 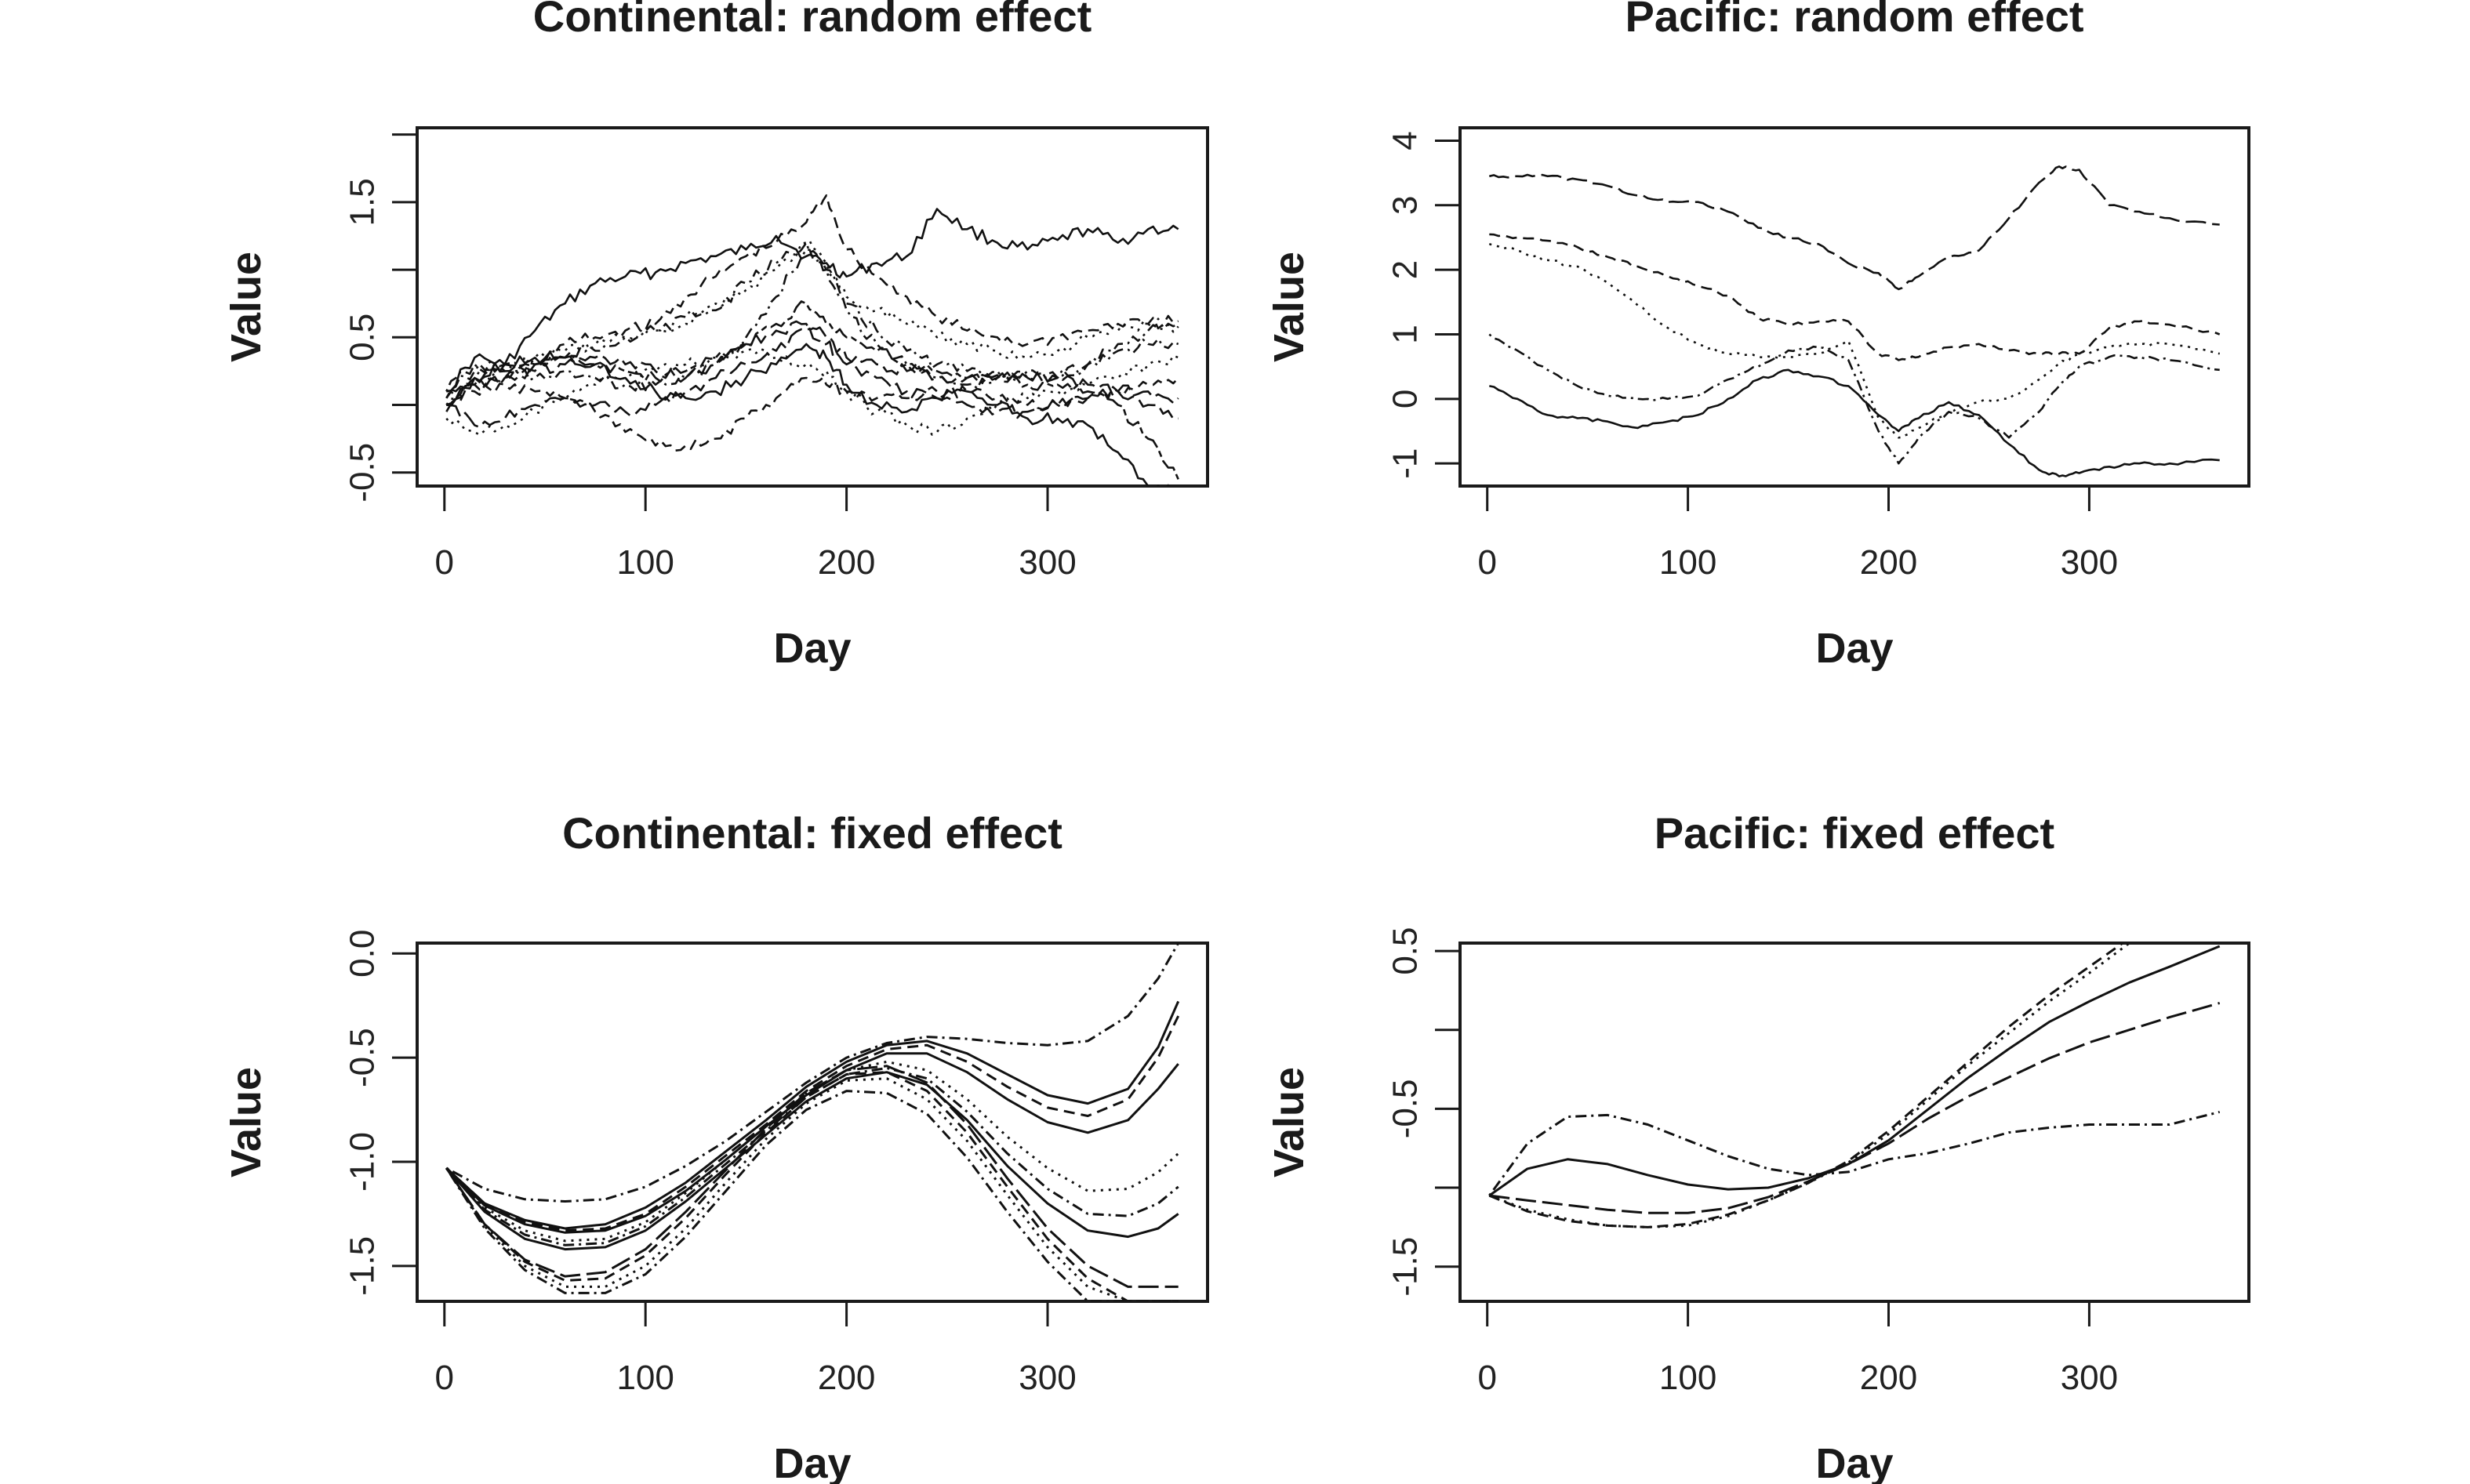 What do you see at coordinates (362, 1162) in the screenshot?
I see `y-tick-label: -1.0` at bounding box center [362, 1162].